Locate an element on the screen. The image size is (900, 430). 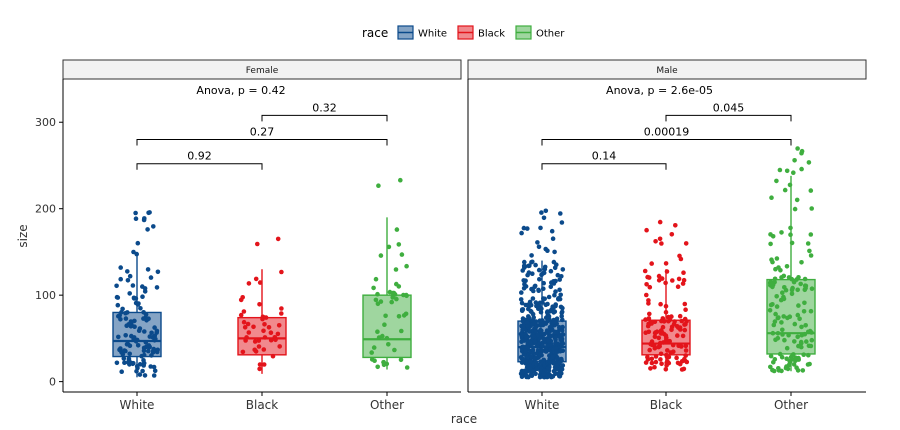
x-tick-label: Other is located at coordinates (791, 405).